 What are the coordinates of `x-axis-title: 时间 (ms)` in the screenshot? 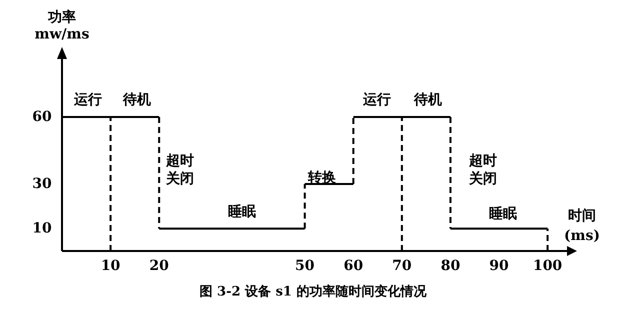 It's located at (582, 226).